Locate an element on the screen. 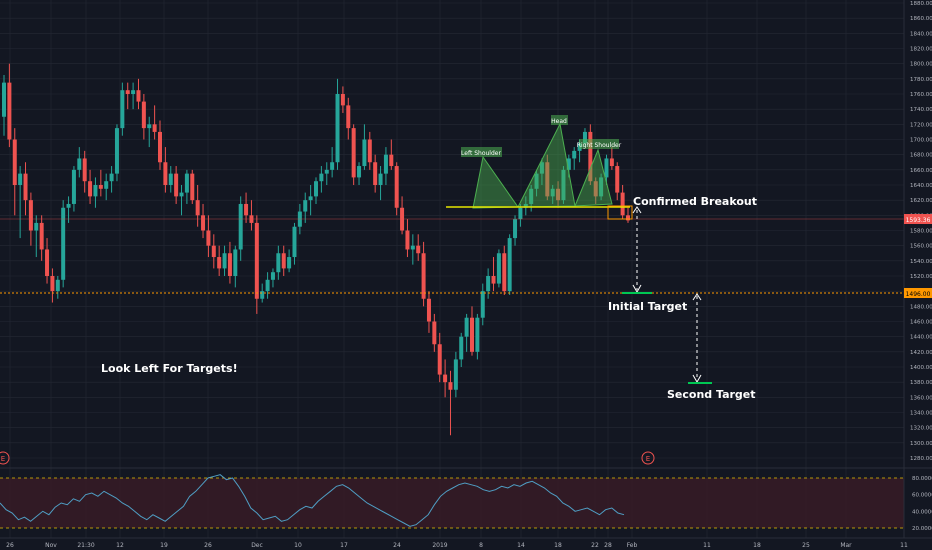  earnings-badge-right: E is located at coordinates (648, 458).